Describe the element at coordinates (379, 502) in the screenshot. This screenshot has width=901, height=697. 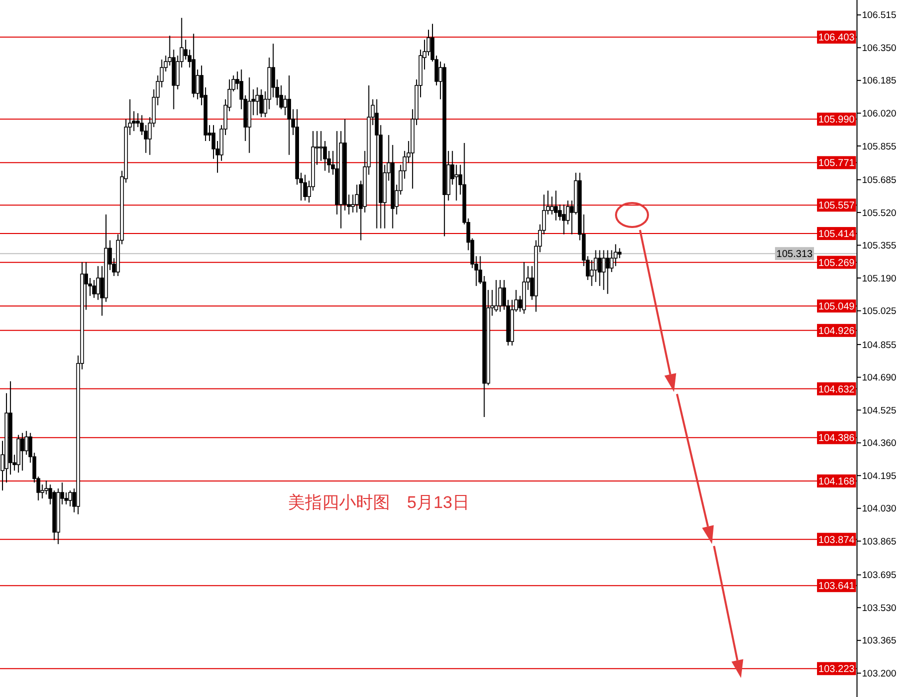
I see `annotation: 美指四小时图 5月13日` at that location.